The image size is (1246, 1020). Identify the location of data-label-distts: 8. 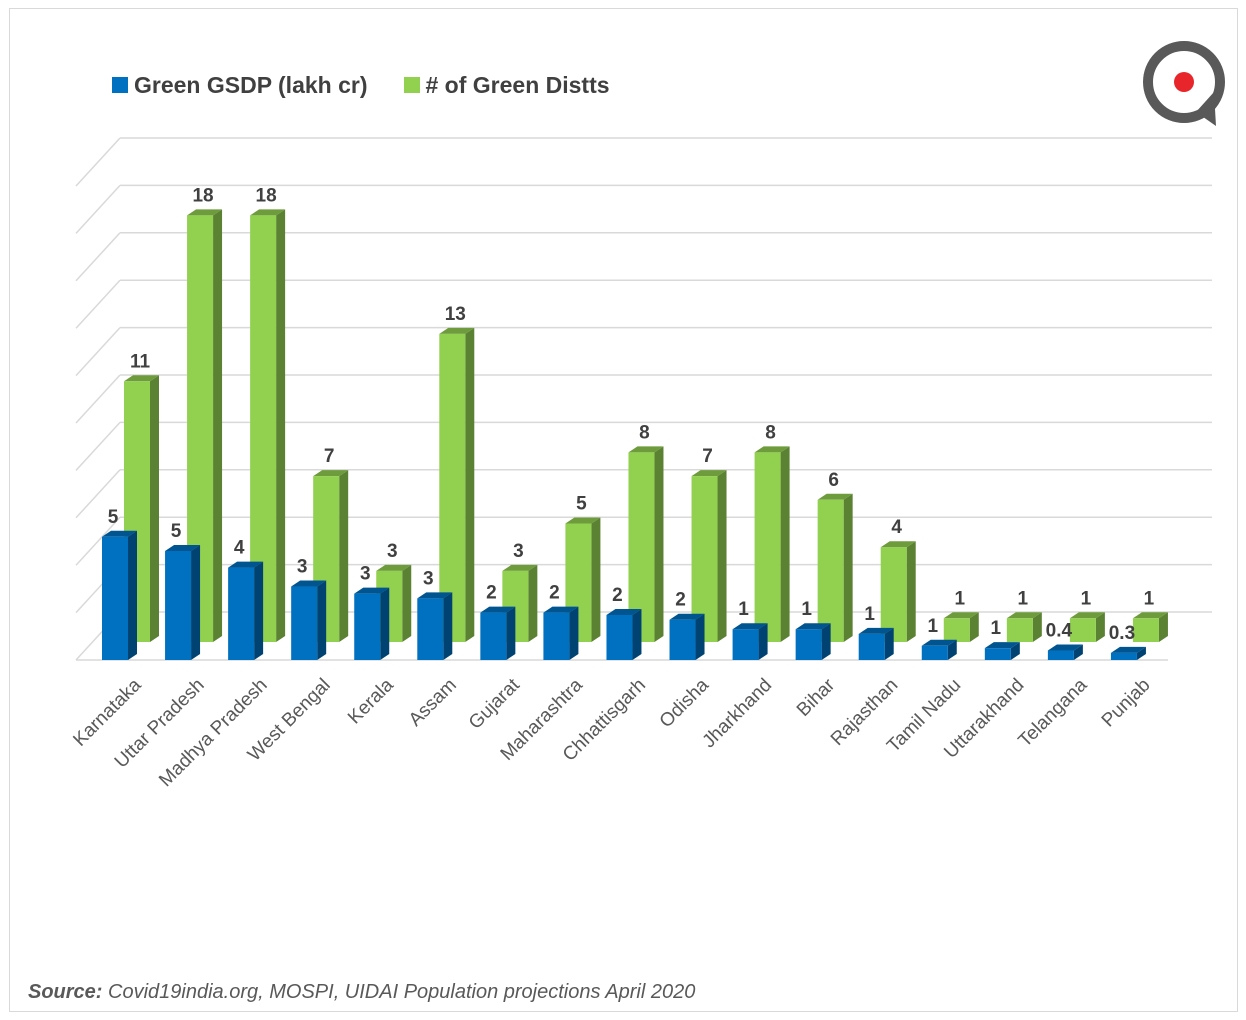
(770, 432).